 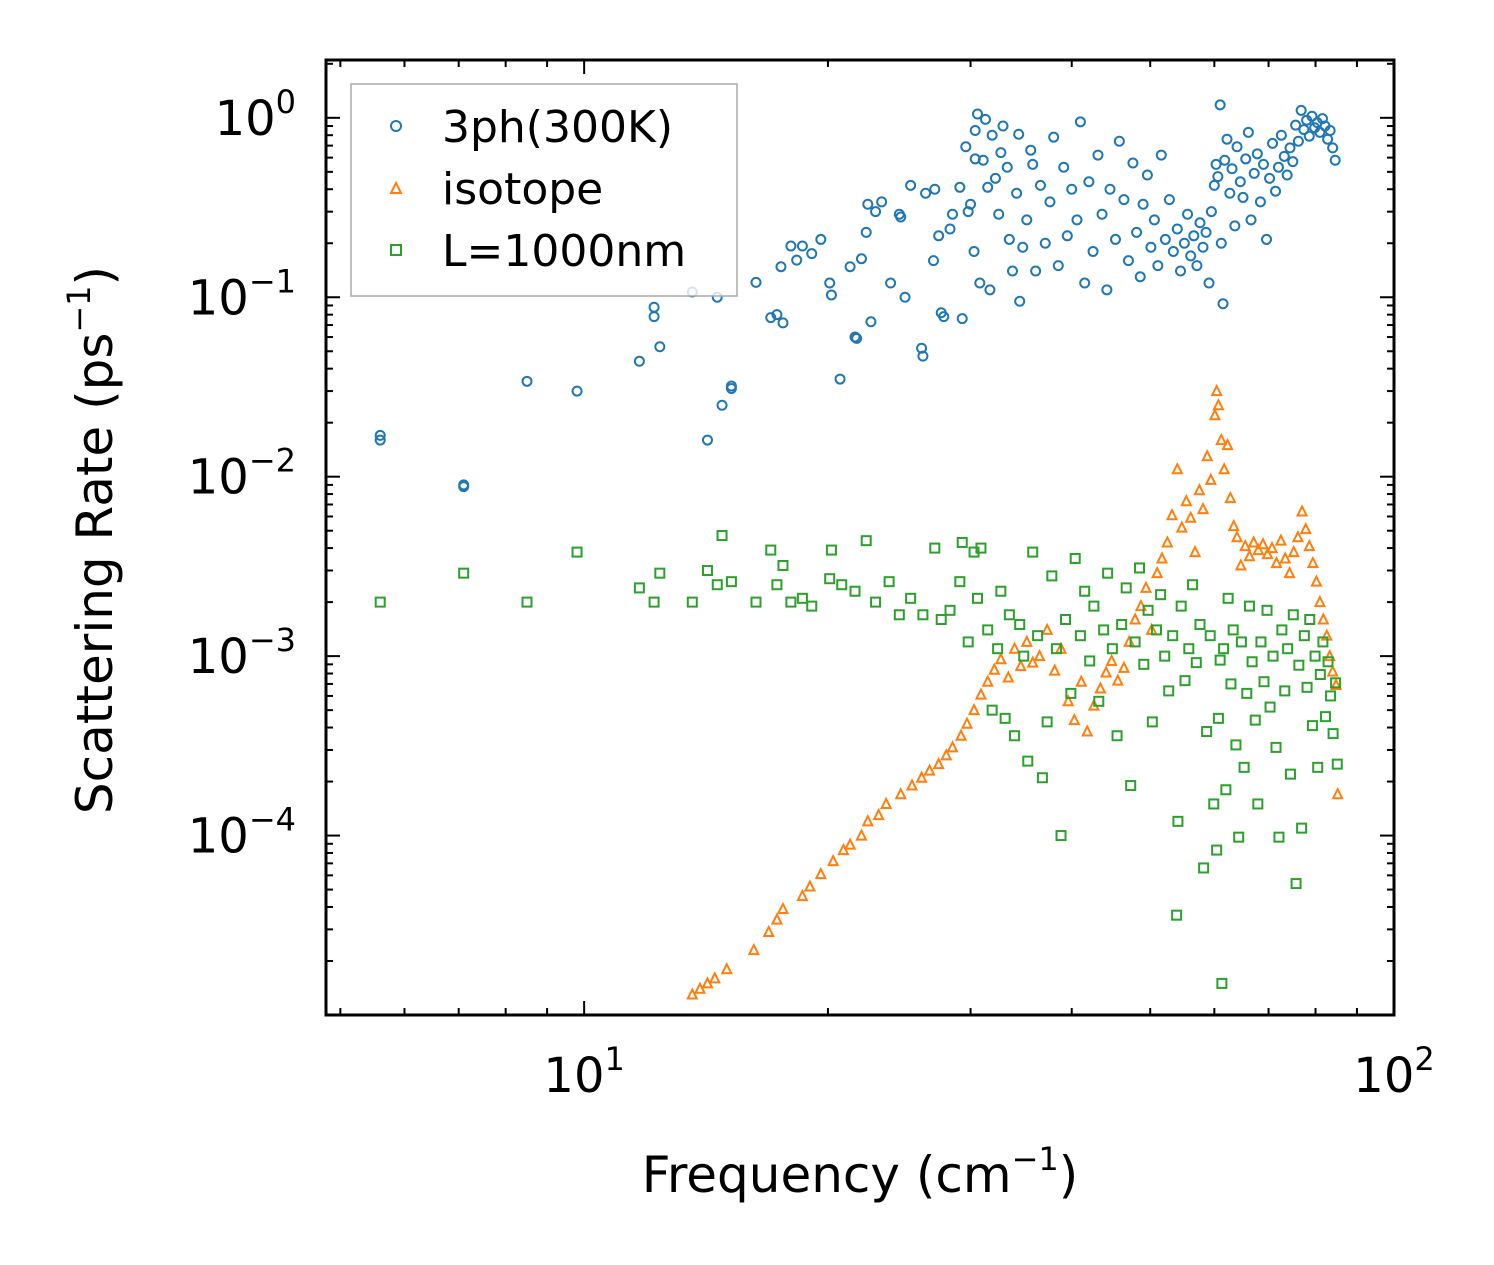 What do you see at coordinates (860, 1172) in the screenshot?
I see `x-axis-label: Frequency (cm−1)` at bounding box center [860, 1172].